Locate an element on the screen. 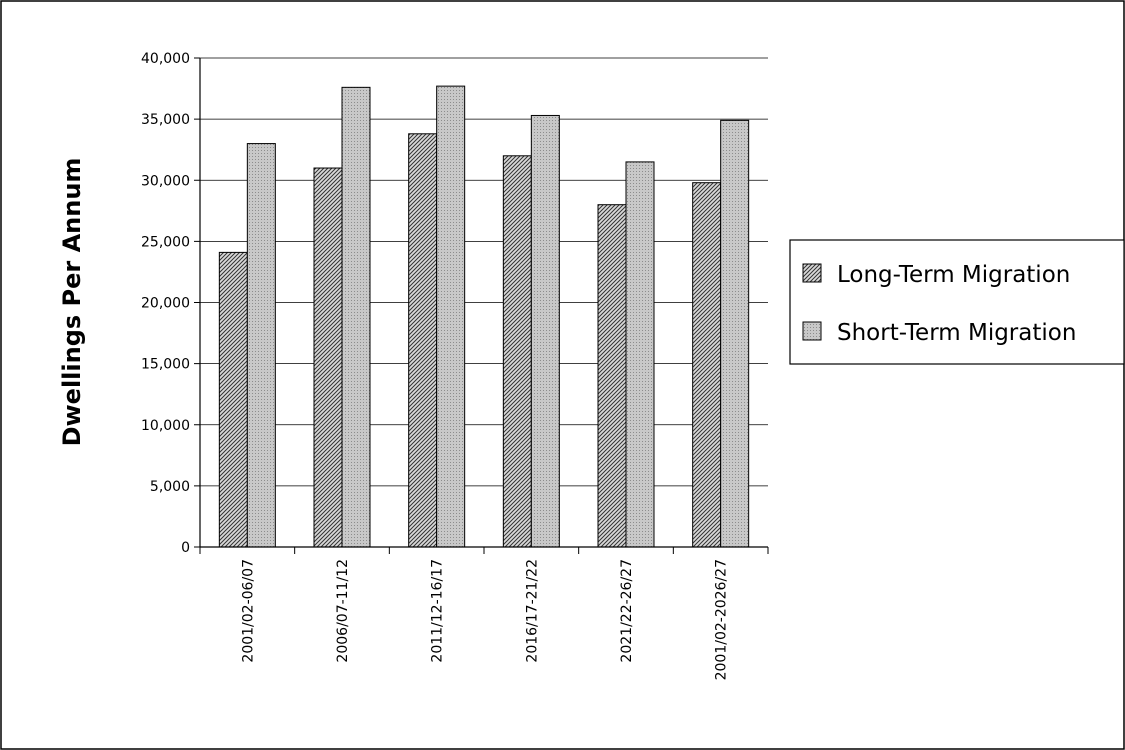  y-tick-label: 10,000 is located at coordinates (165, 426).